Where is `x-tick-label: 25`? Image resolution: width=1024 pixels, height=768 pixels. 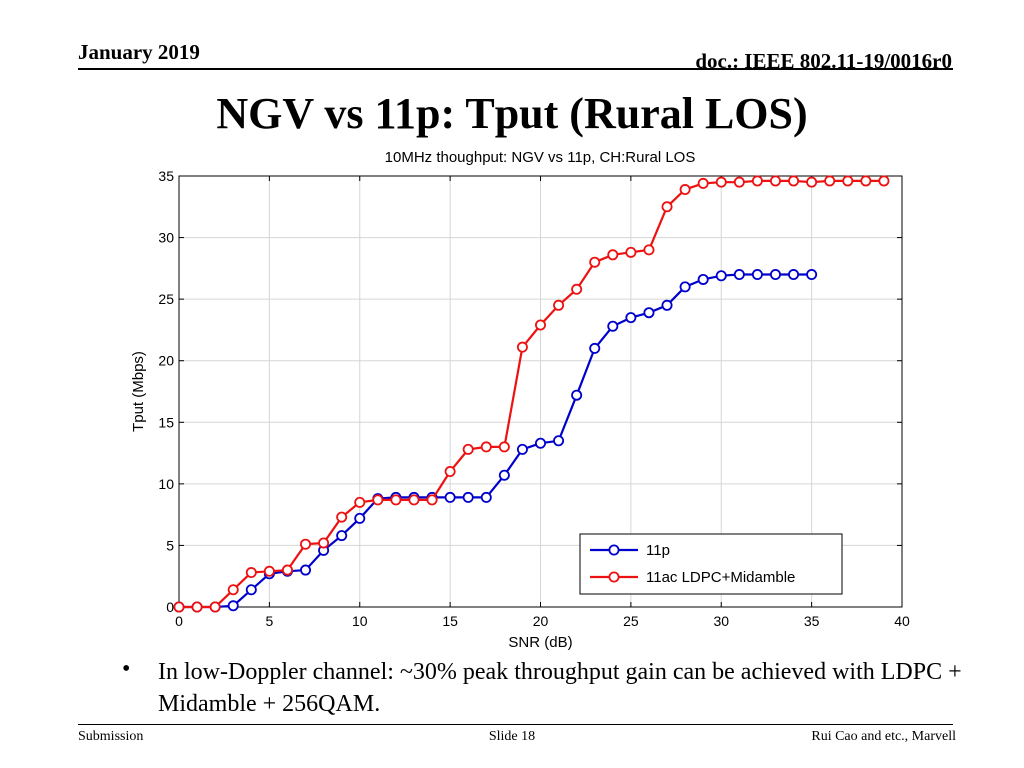
x-tick-label: 25 is located at coordinates (631, 621).